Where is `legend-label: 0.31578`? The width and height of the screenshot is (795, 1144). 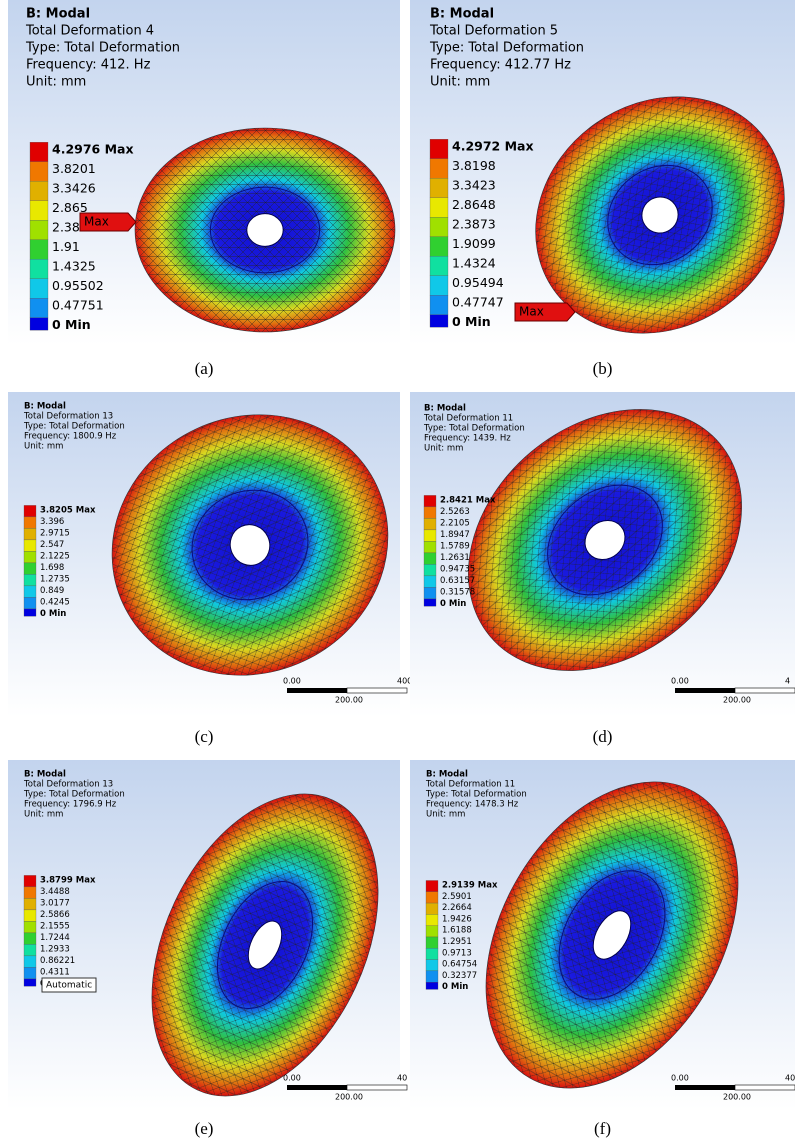 legend-label: 0.31578 is located at coordinates (457, 593).